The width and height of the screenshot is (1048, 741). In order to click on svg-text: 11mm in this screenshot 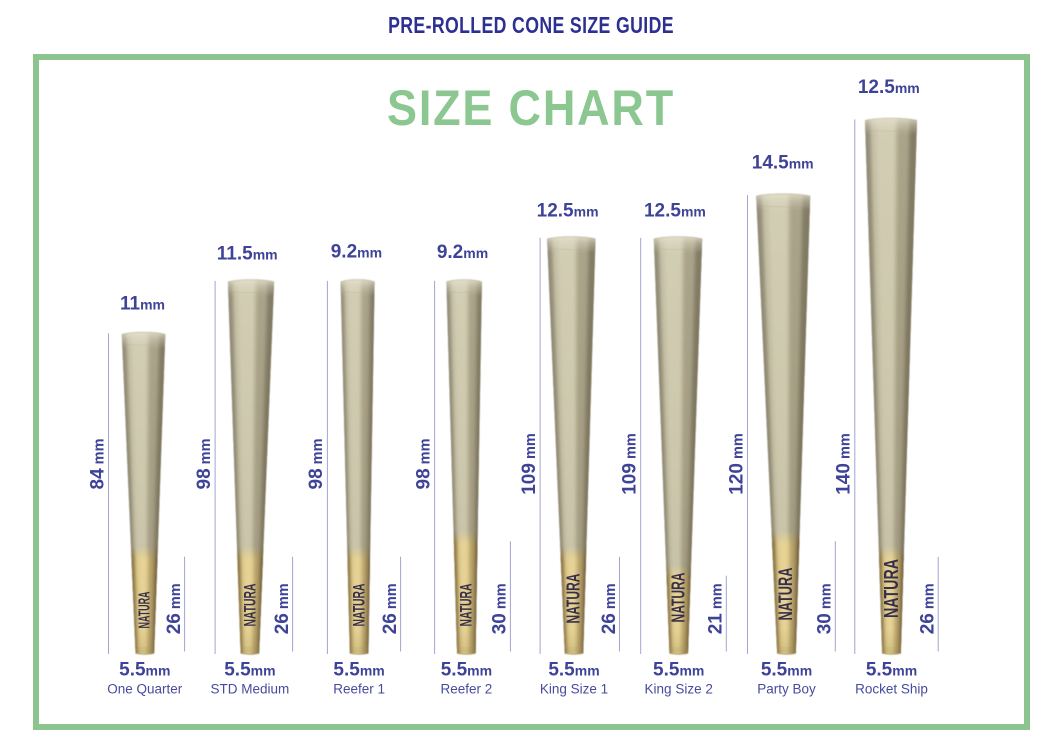, I will do `click(142, 304)`.